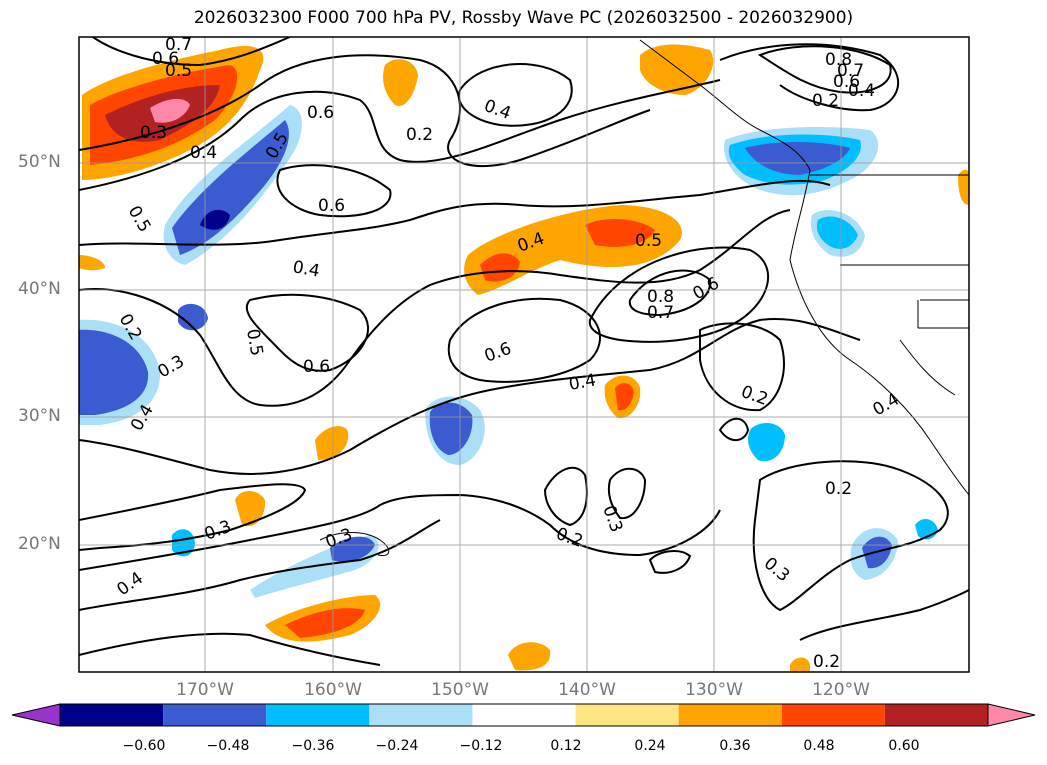 This screenshot has width=1047, height=765. What do you see at coordinates (1011, 715) in the screenshot?
I see `colorbar-extend-max` at bounding box center [1011, 715].